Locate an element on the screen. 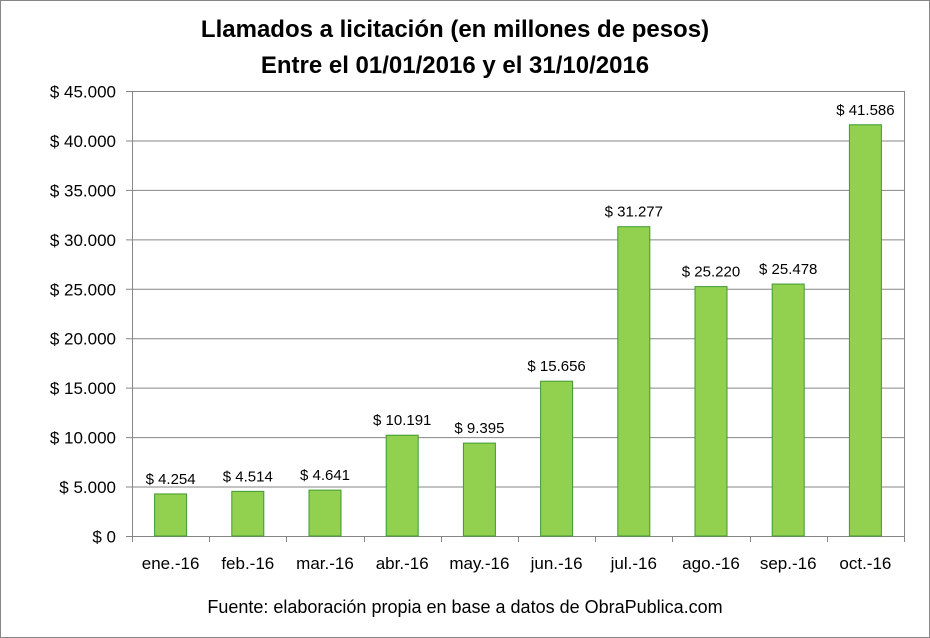 Image resolution: width=930 pixels, height=638 pixels. y-tick-label: $ 20.000 is located at coordinates (83, 339).